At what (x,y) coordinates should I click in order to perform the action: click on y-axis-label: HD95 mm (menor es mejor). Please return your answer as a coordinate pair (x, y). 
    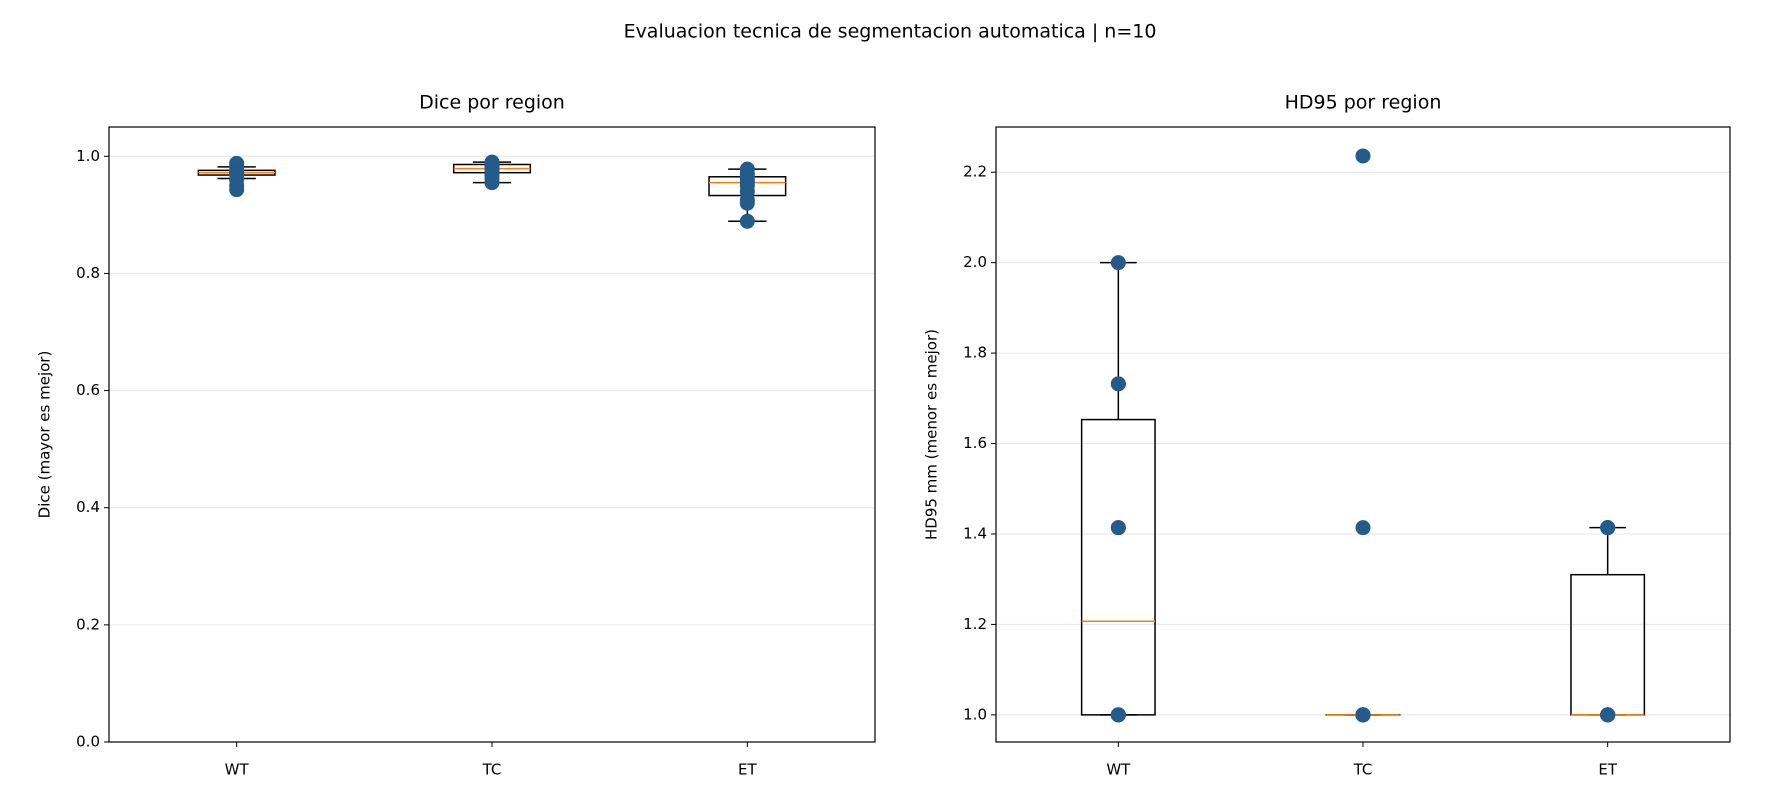
    Looking at the image, I should click on (932, 434).